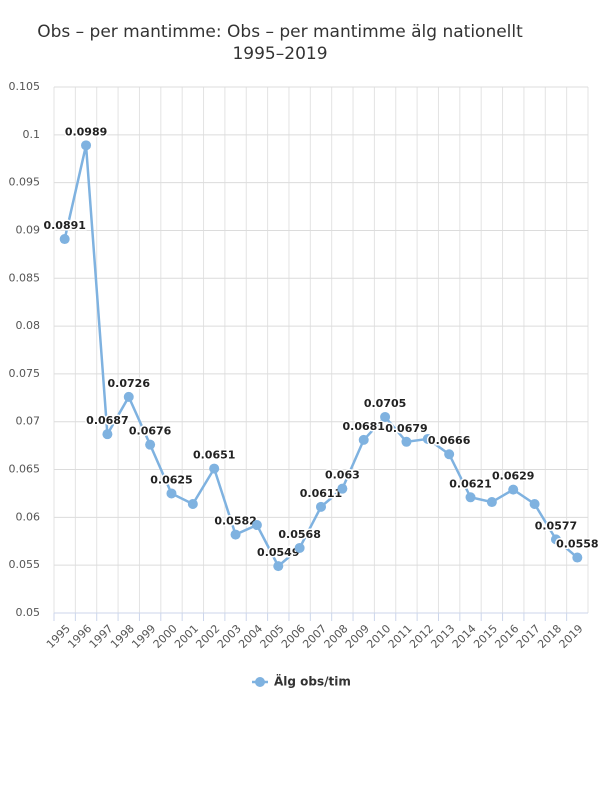 This screenshot has width=600, height=800. What do you see at coordinates (336, 636) in the screenshot?
I see `x-tick-label: 2008` at bounding box center [336, 636].